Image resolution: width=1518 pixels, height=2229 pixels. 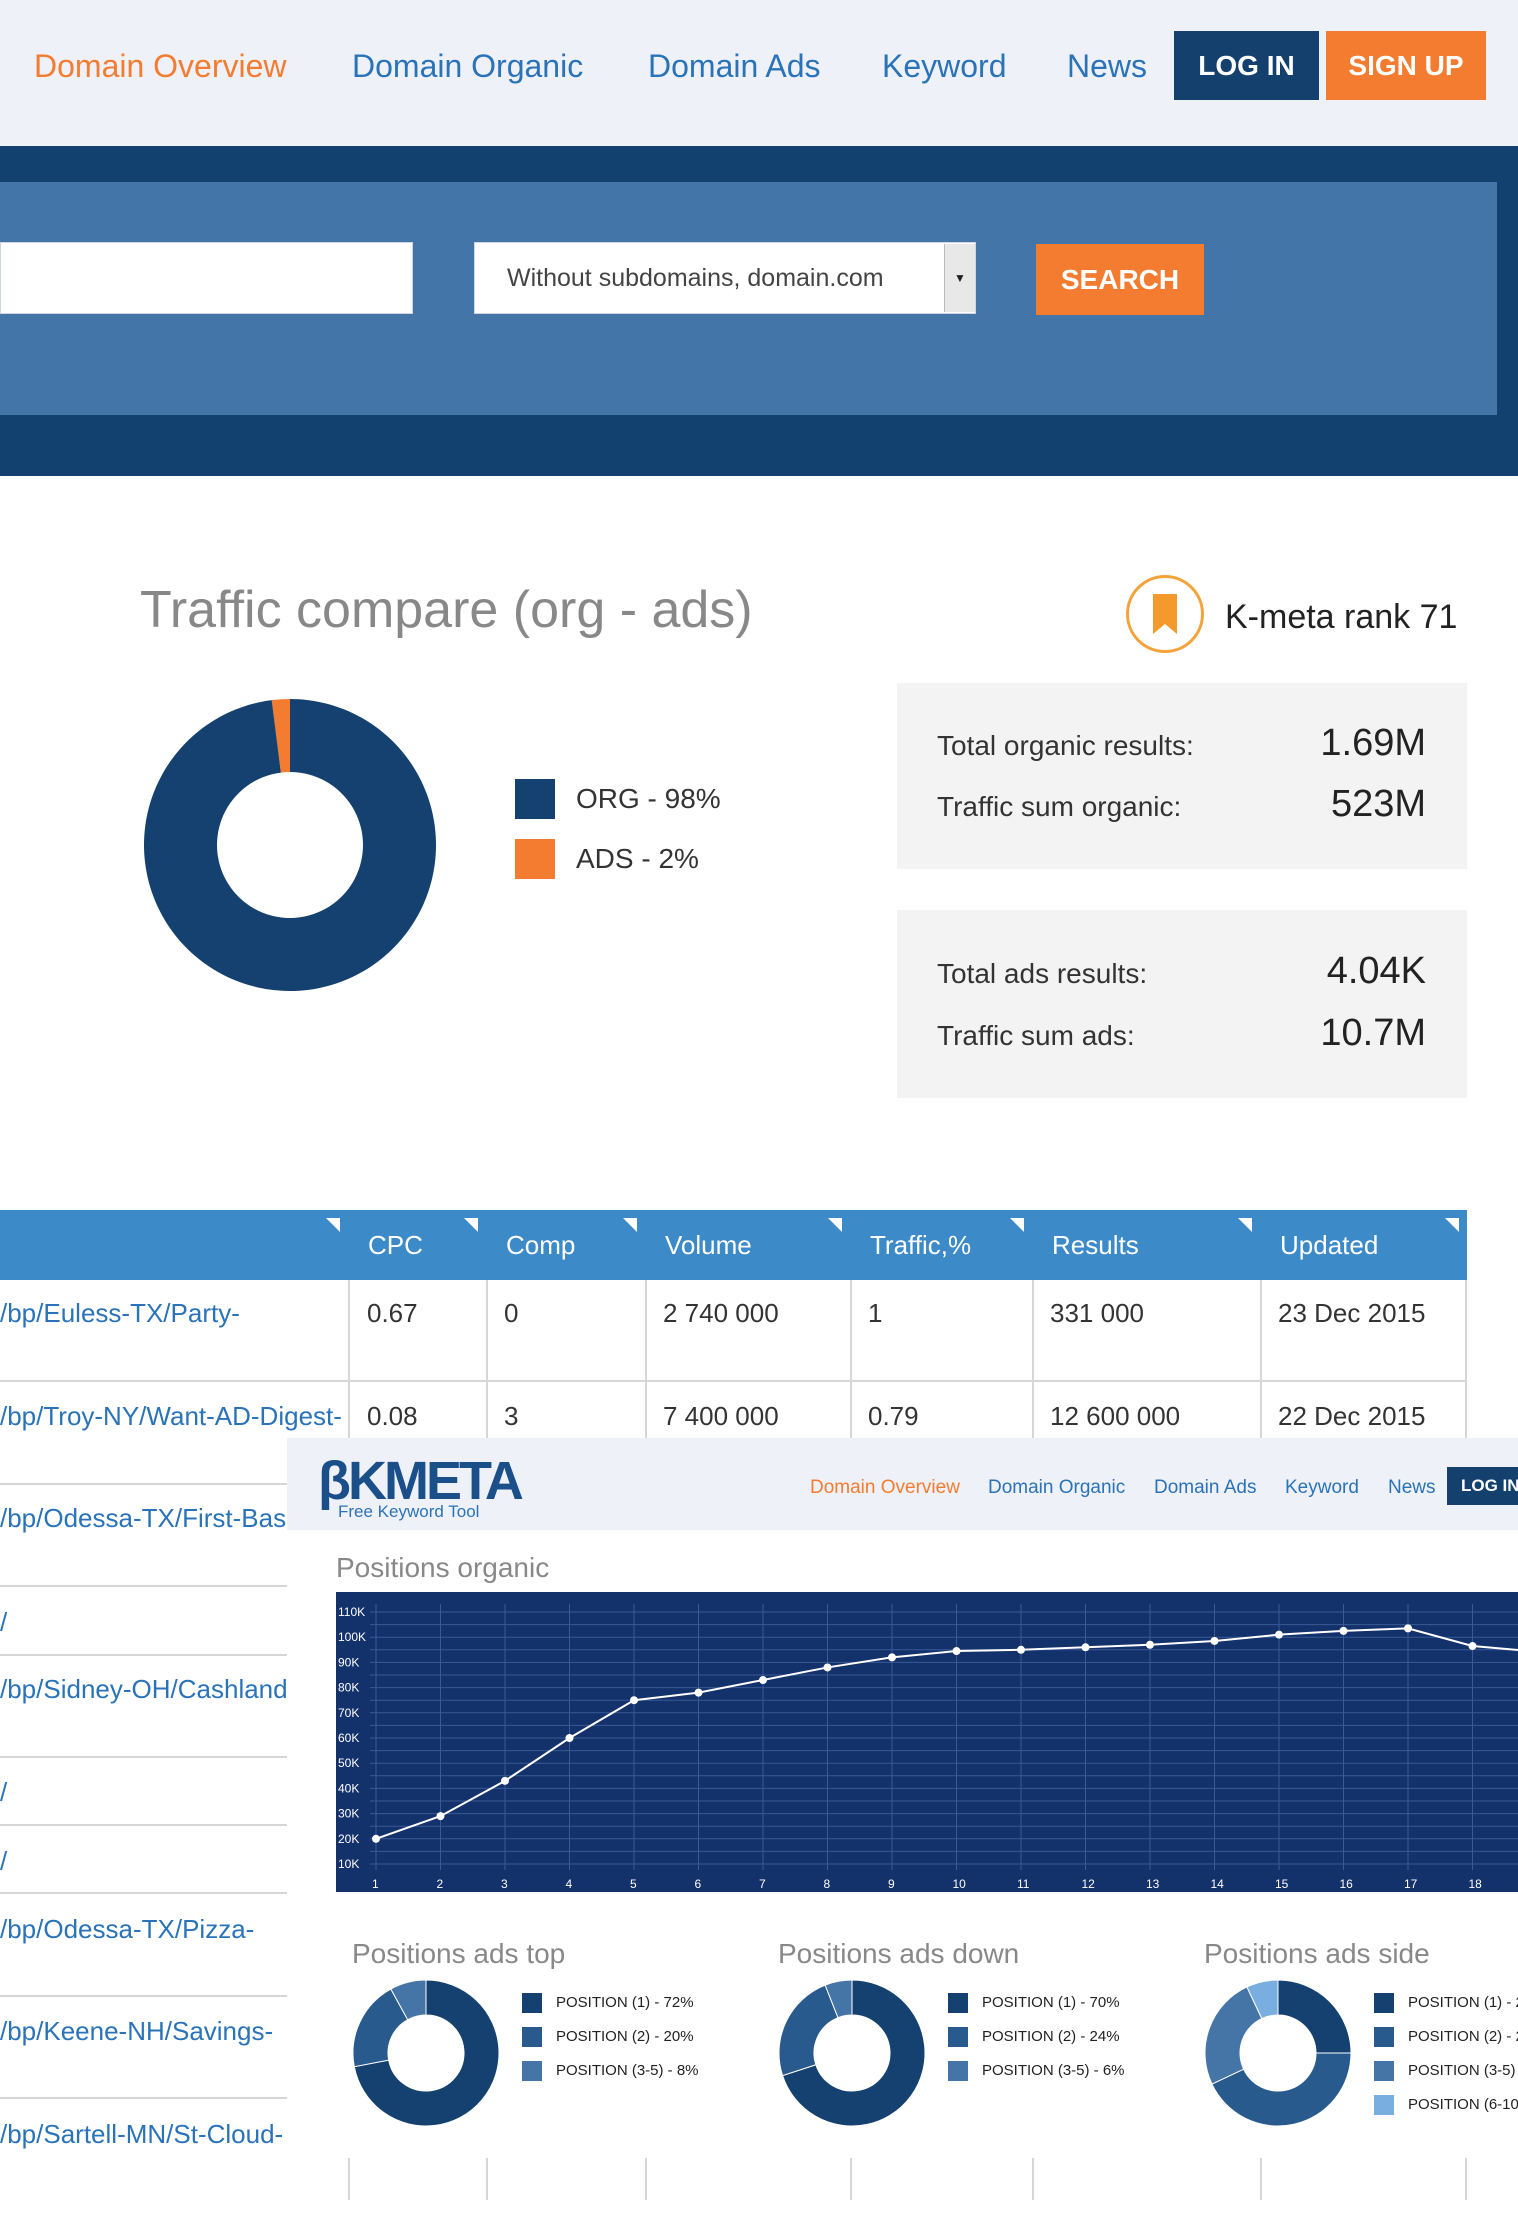 What do you see at coordinates (348, 1763) in the screenshot?
I see `y-tick-label: 50K` at bounding box center [348, 1763].